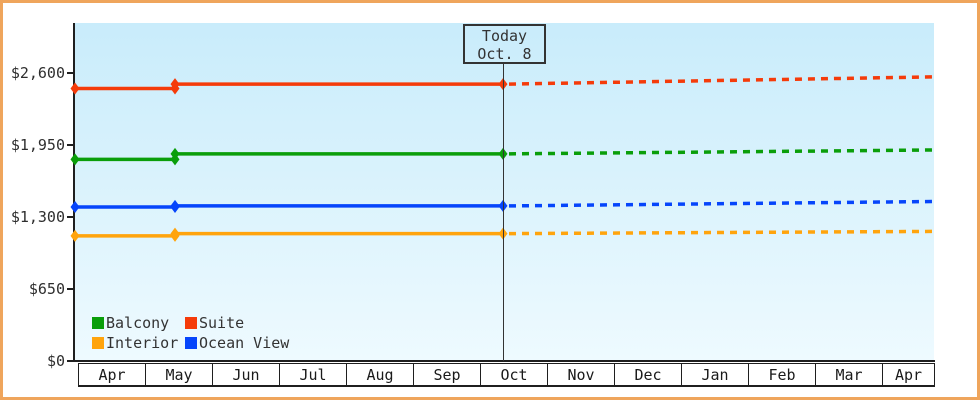 Image resolution: width=980 pixels, height=403 pixels. I want to click on month-cell-nov: Nov, so click(581, 374).